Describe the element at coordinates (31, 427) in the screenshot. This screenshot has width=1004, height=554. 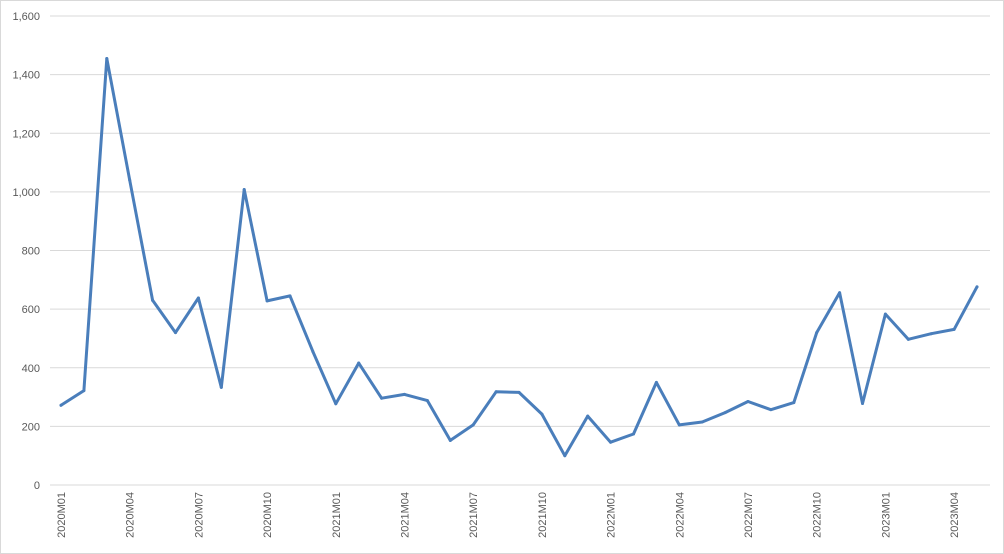
I see `y-tick-label: 200` at that location.